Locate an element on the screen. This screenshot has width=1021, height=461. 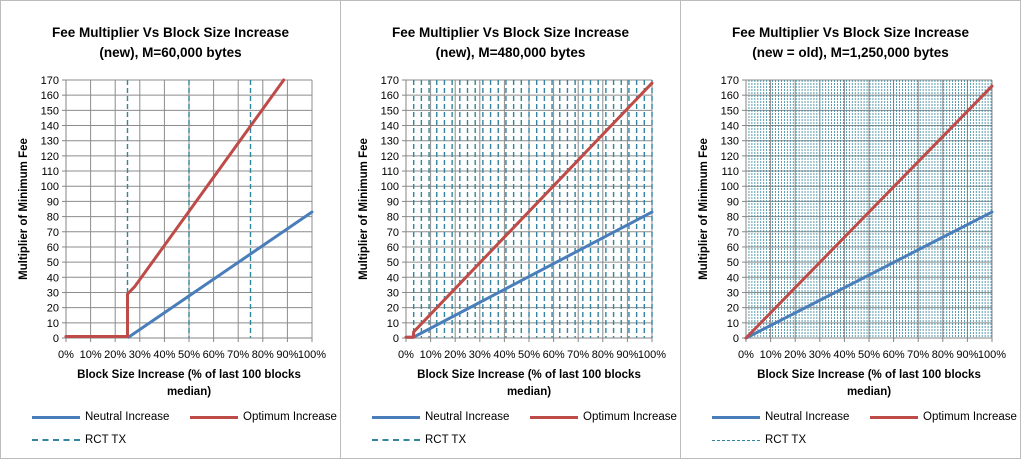
y-tick-label: 130 is located at coordinates (390, 142).